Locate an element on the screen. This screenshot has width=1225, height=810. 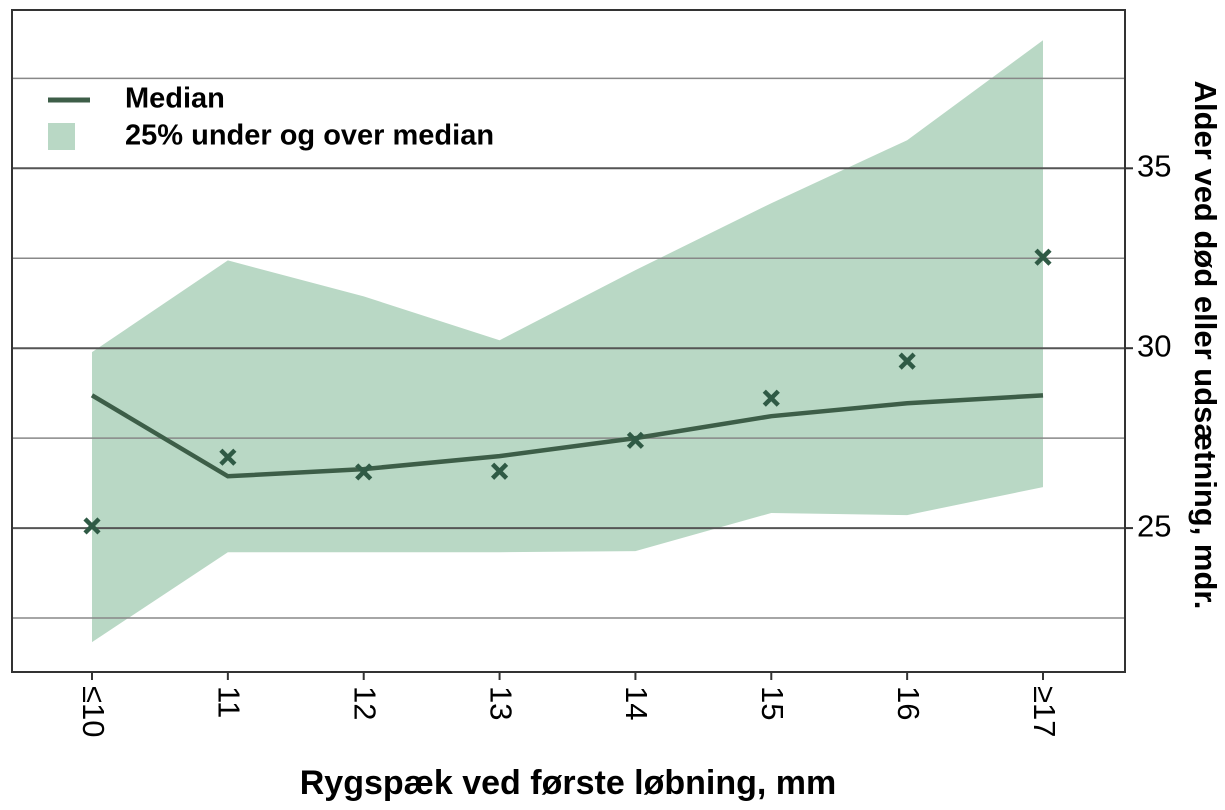
y-tick-label: 25 is located at coordinates (1154, 525).